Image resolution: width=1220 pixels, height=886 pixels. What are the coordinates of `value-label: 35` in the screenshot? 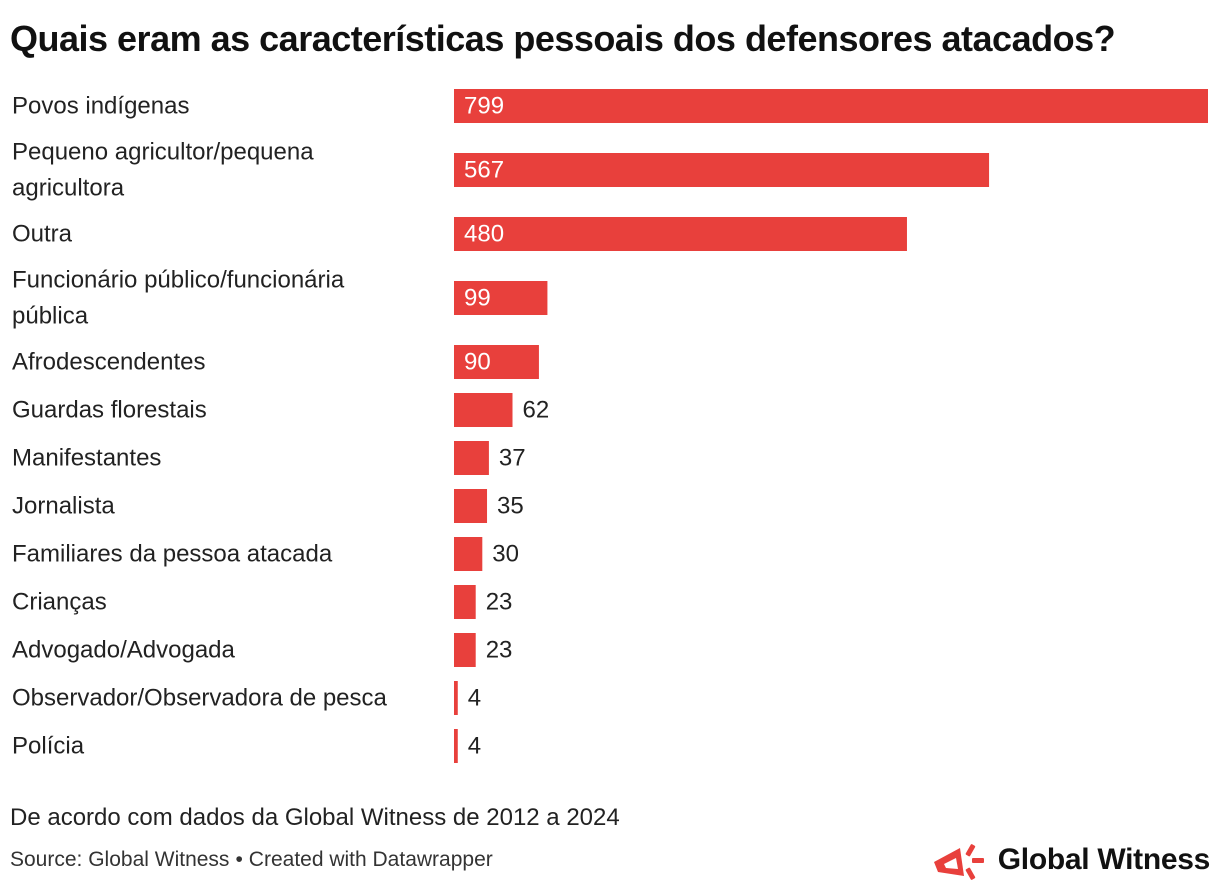 It's located at (510, 506).